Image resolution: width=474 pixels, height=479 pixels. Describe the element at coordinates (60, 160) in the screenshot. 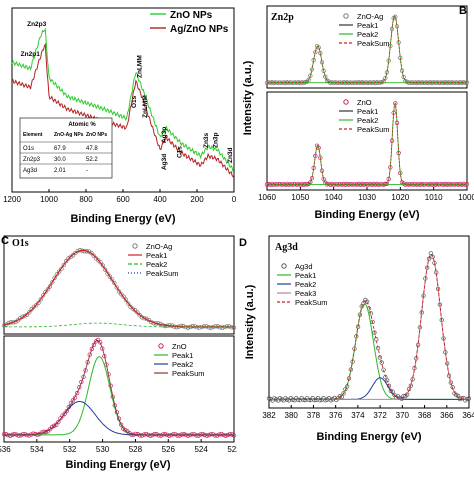

I see `atomic-table-cell: 30.0` at that location.